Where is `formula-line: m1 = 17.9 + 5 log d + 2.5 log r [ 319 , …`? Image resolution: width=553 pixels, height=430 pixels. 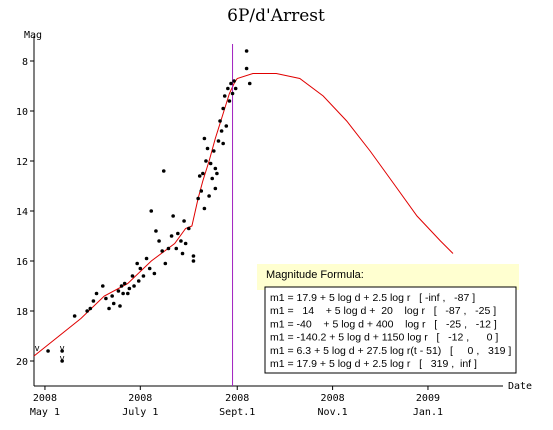 formula-line: m1 = 17.9 + 5 log d + 2.5 log r [ 319 , … is located at coordinates (373, 364).